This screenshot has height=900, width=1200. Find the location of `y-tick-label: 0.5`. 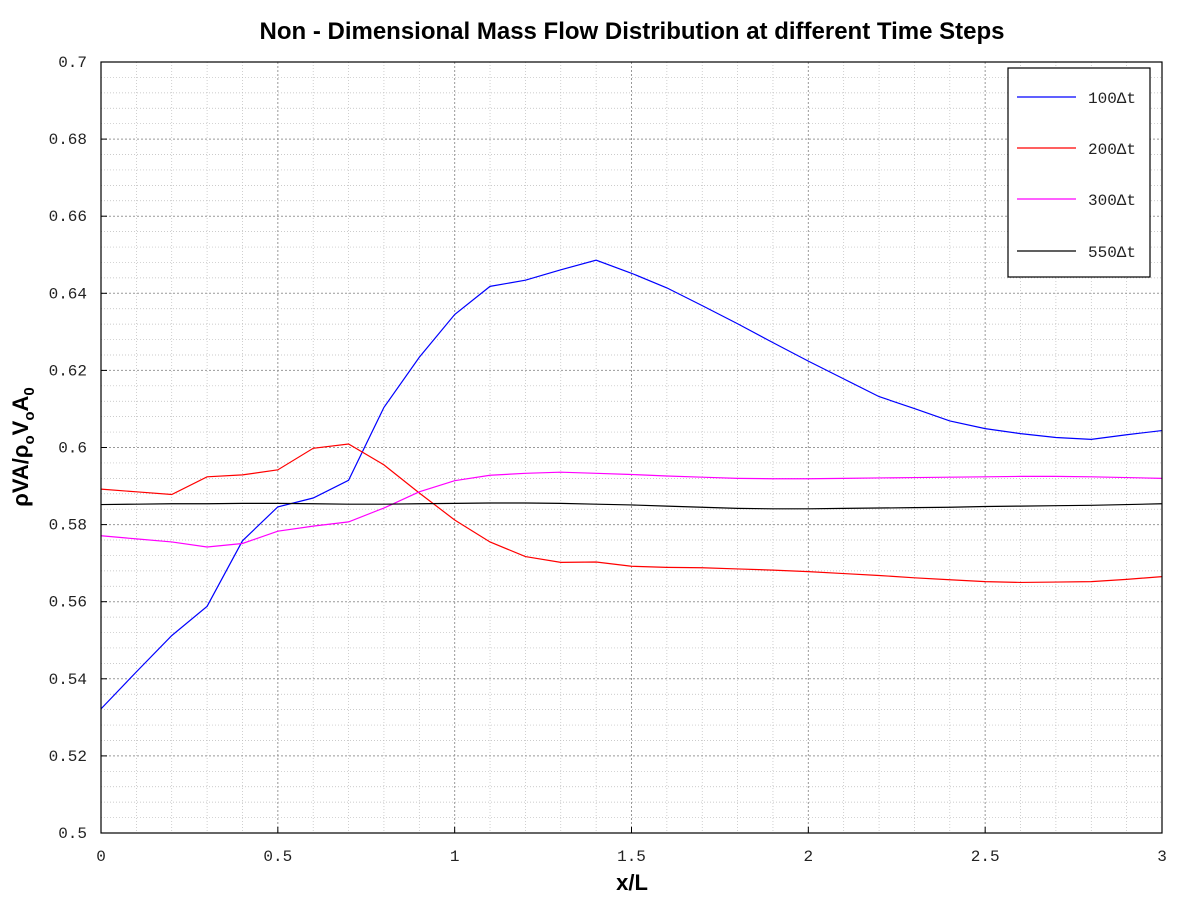

y-tick-label: 0.5 is located at coordinates (72, 834).